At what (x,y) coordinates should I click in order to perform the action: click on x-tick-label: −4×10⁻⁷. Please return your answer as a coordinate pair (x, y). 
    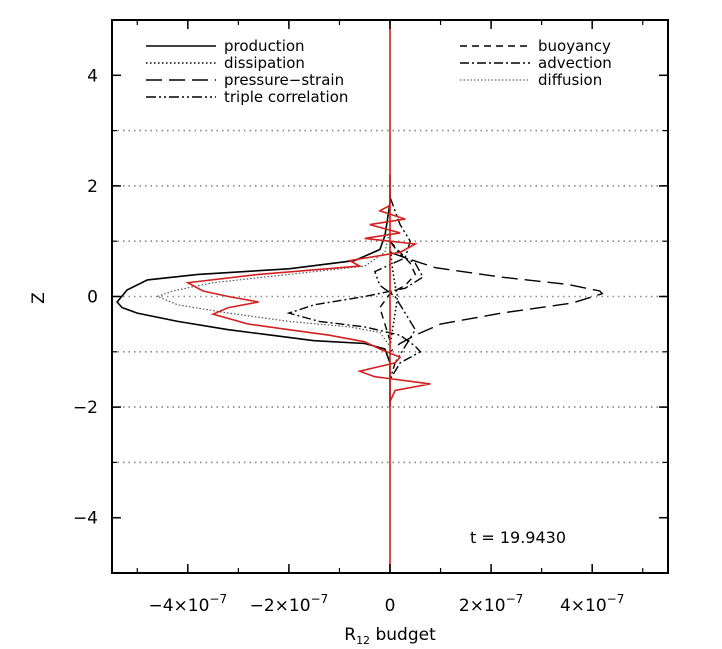
    Looking at the image, I should click on (187, 604).